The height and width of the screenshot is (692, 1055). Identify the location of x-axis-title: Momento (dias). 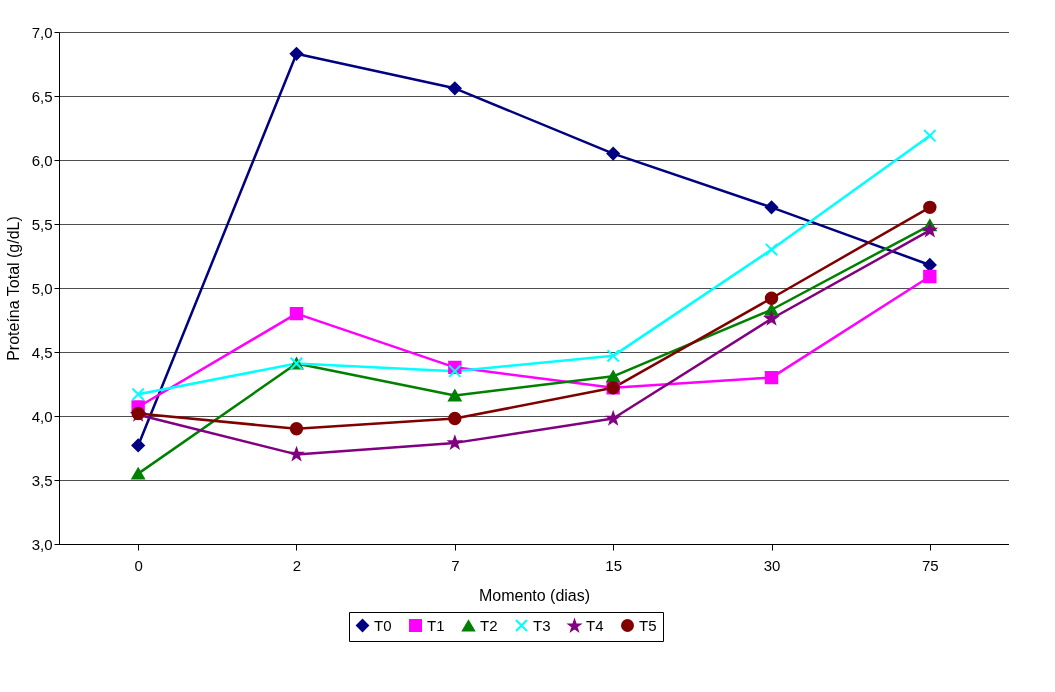
(534, 595).